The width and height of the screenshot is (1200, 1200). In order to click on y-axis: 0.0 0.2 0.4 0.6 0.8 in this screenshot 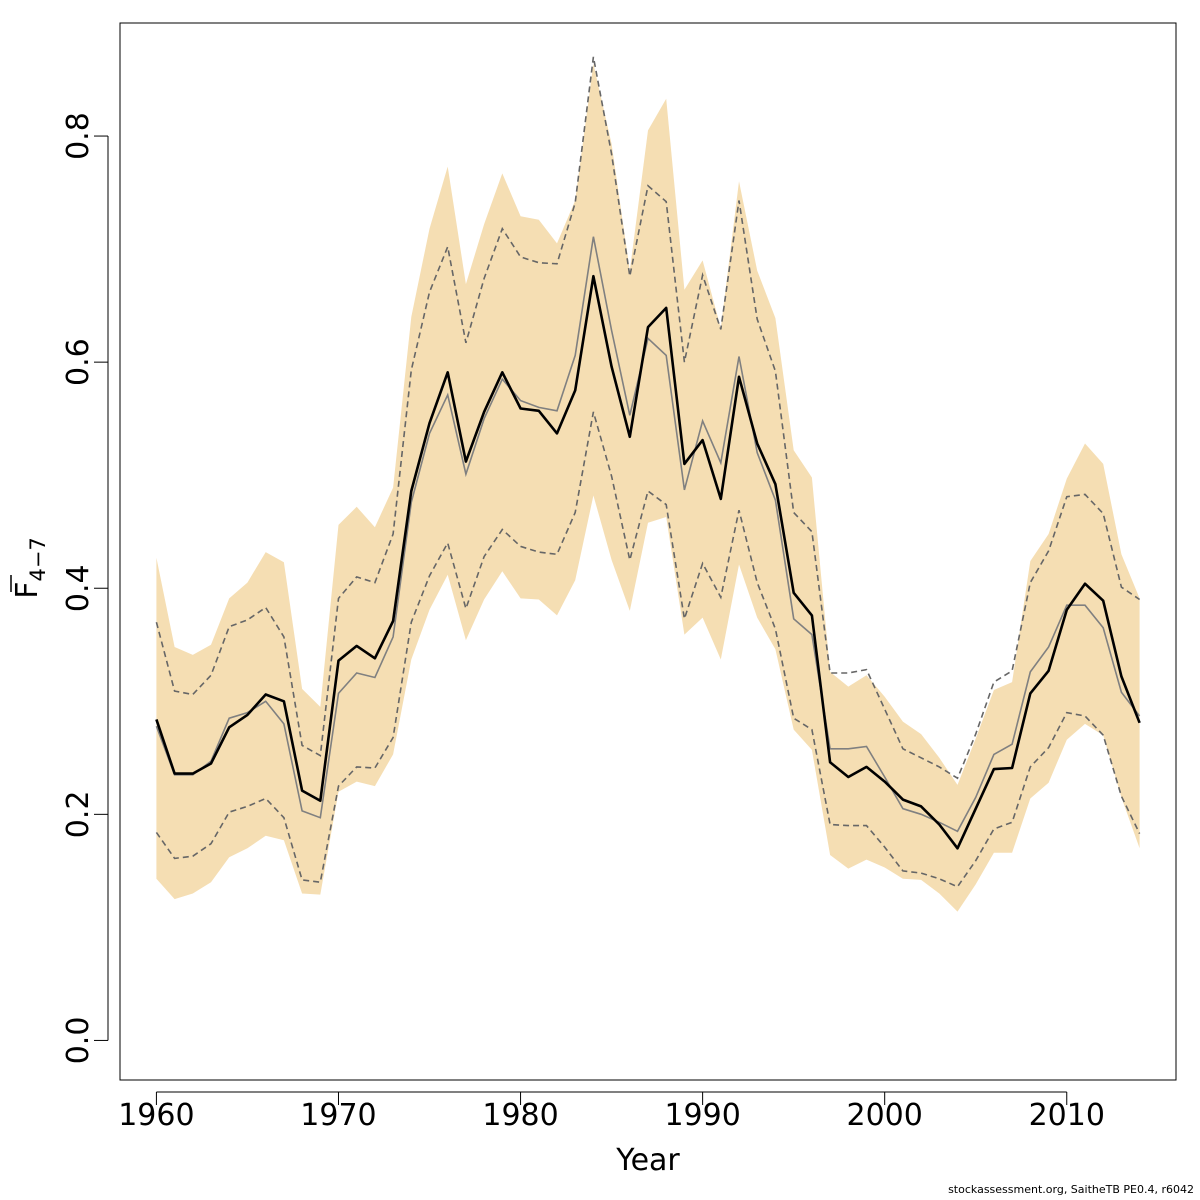, I will do `click(85, 588)`.